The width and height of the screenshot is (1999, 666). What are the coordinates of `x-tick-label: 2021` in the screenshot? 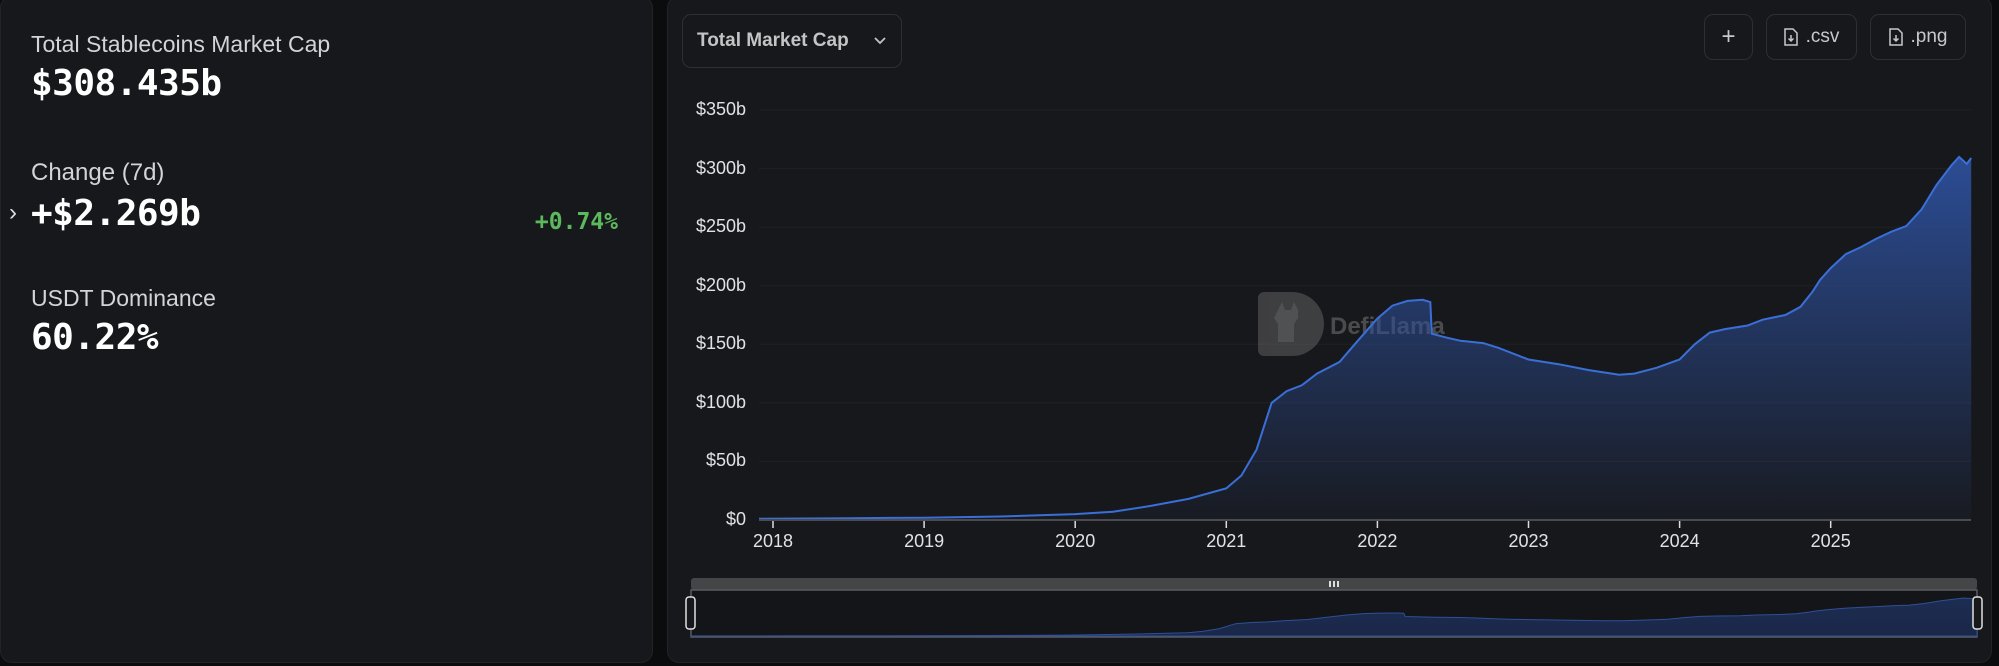 It's located at (1226, 541).